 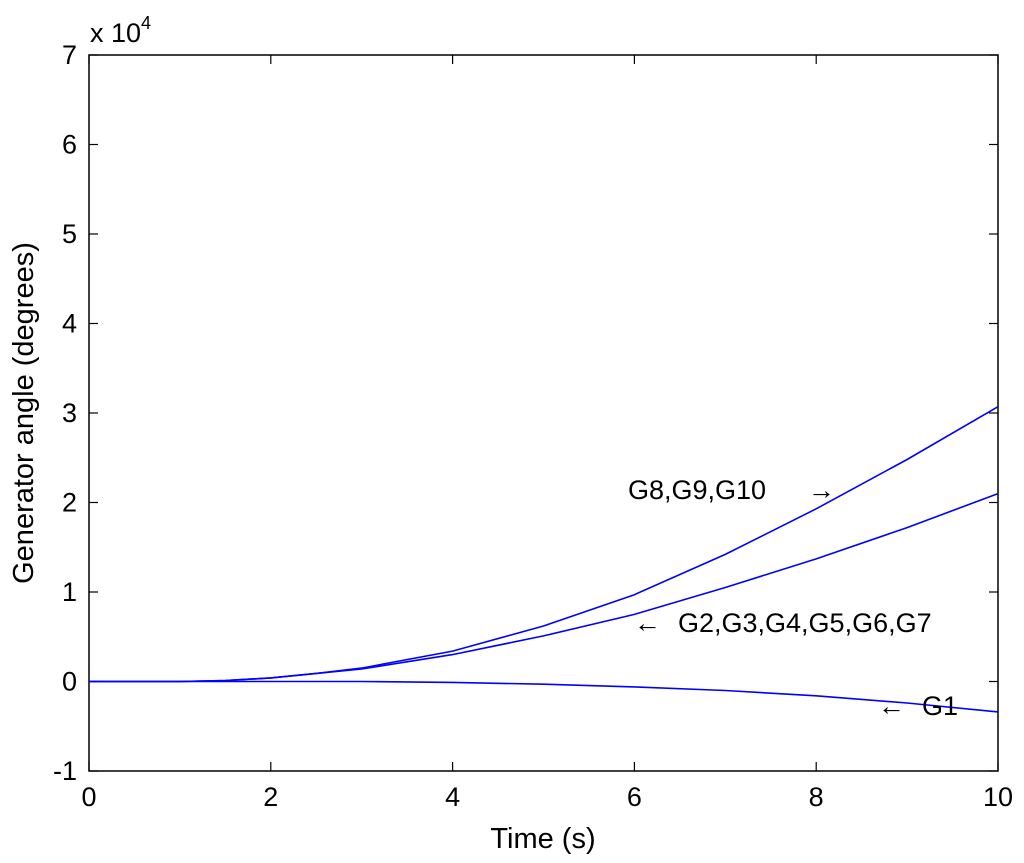 What do you see at coordinates (891, 706) in the screenshot?
I see `annotation-g1-arrow: ←` at bounding box center [891, 706].